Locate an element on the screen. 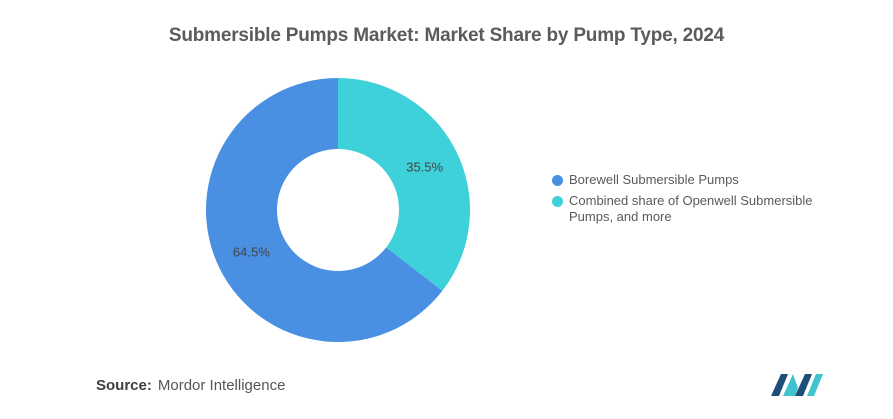 This screenshot has height=419, width=893. legend-item-borewell: Borewell Submersible Pumps is located at coordinates (702, 180).